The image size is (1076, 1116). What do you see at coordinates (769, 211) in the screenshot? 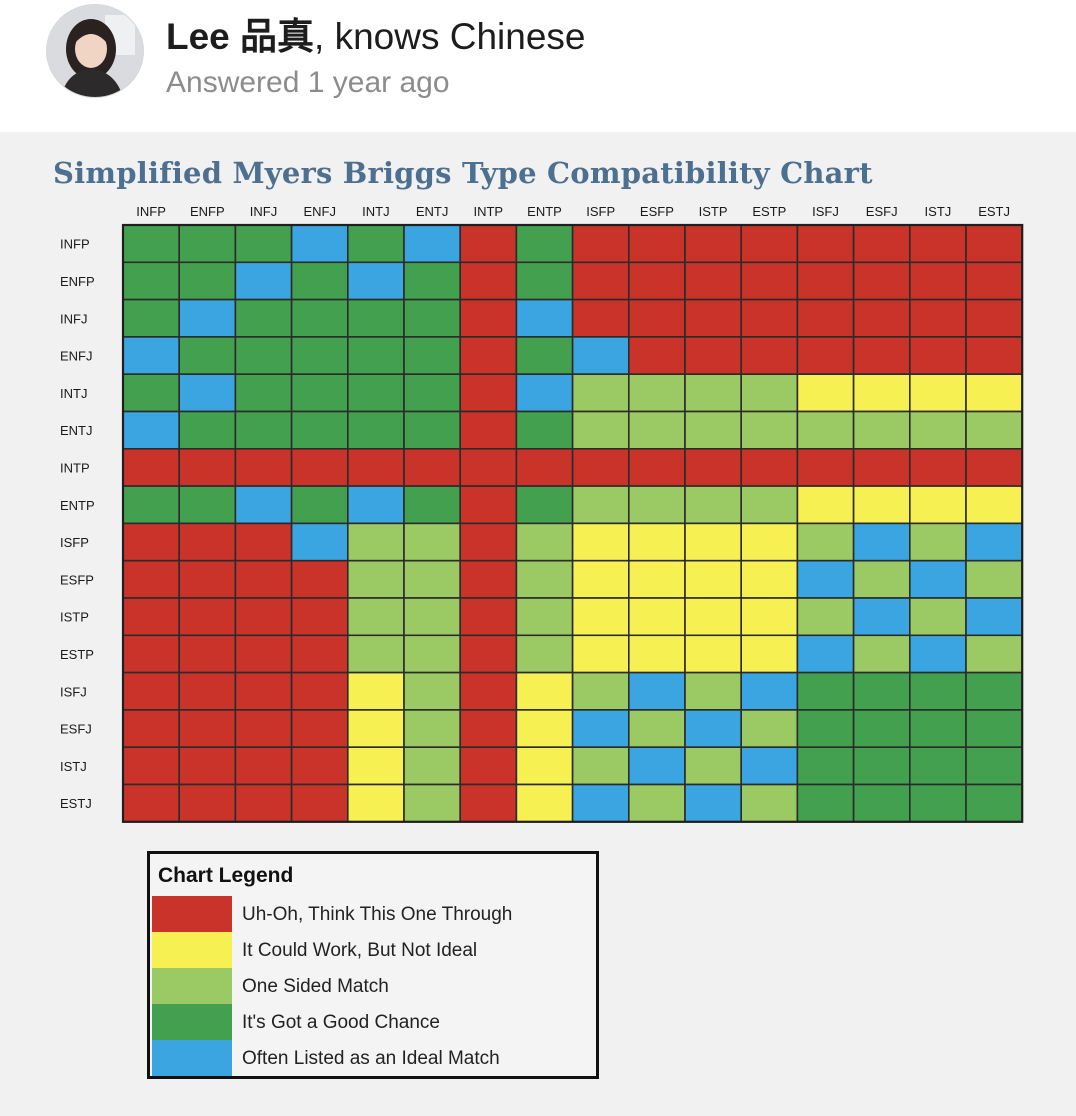
I see `column-label: ESTP` at bounding box center [769, 211].